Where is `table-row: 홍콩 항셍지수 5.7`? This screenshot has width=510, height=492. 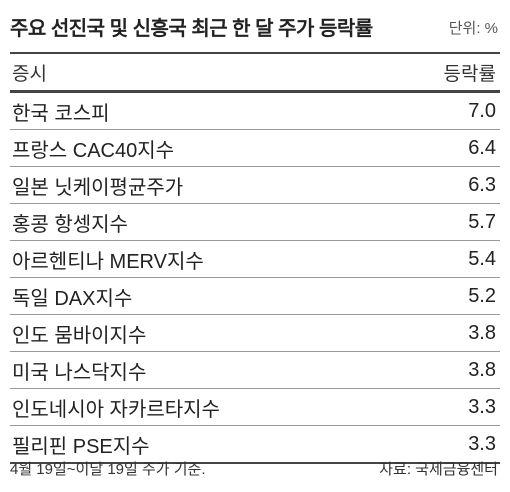 table-row: 홍콩 항셍지수 5.7 is located at coordinates (255, 222).